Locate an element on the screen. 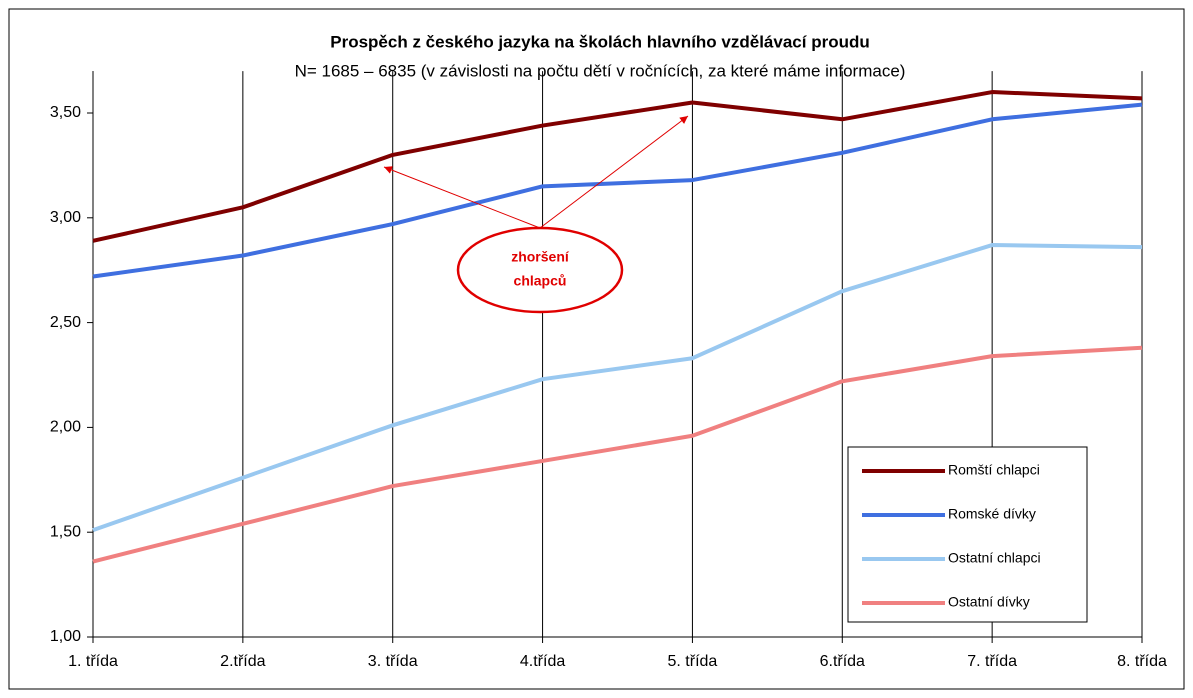 This screenshot has height=698, width=1193. y-tick-label: 1,50 is located at coordinates (65, 531).